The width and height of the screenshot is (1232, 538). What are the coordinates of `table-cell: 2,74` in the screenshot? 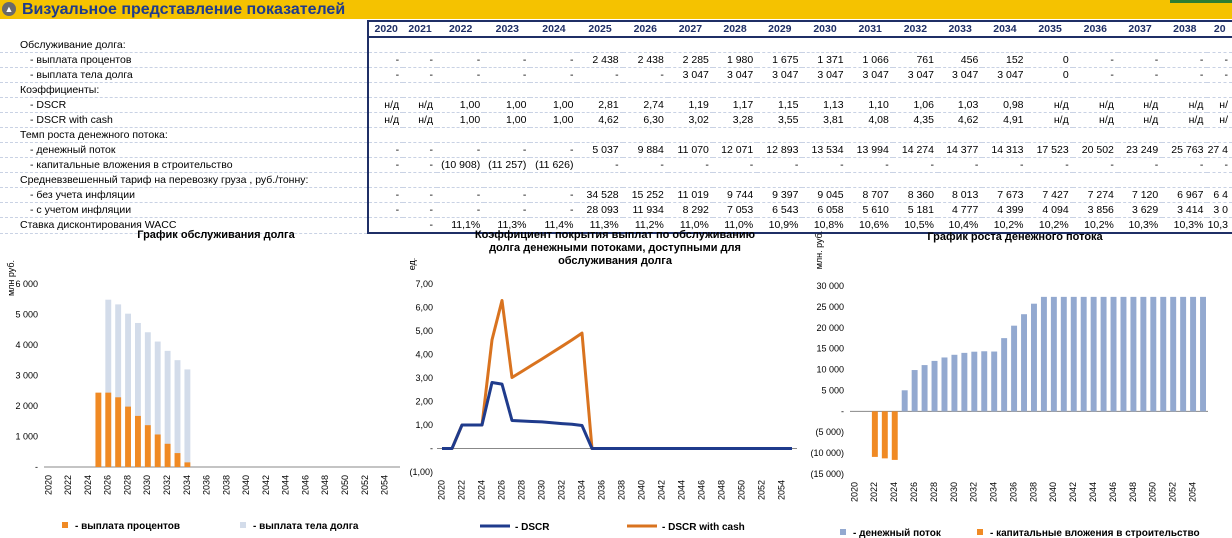 It's located at (645, 105).